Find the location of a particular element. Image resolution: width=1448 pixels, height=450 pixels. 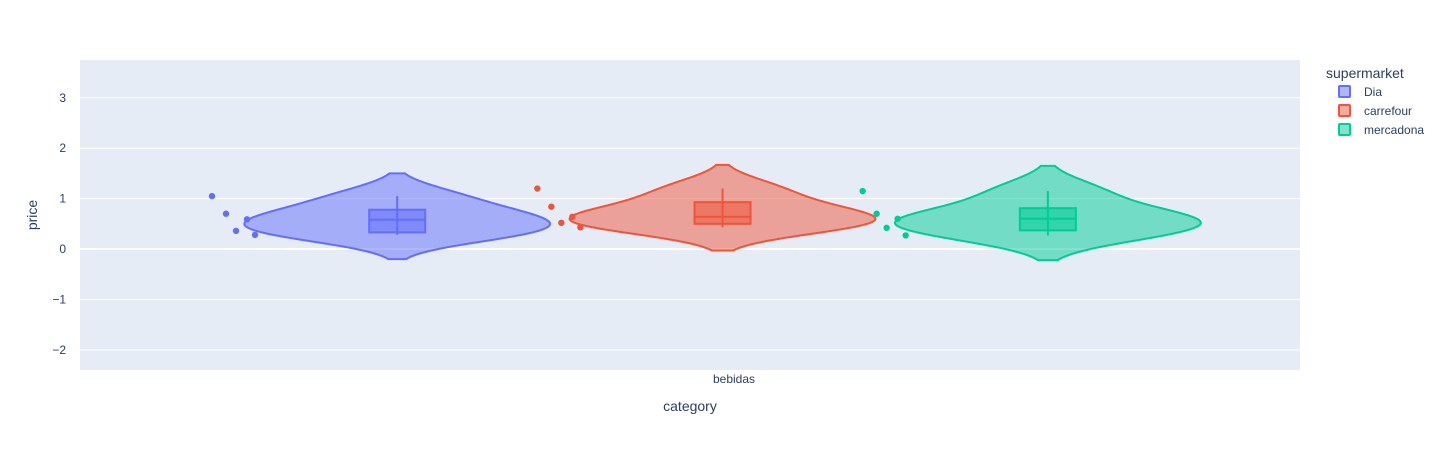

legend-label-mercadona: mercadona is located at coordinates (1394, 130).